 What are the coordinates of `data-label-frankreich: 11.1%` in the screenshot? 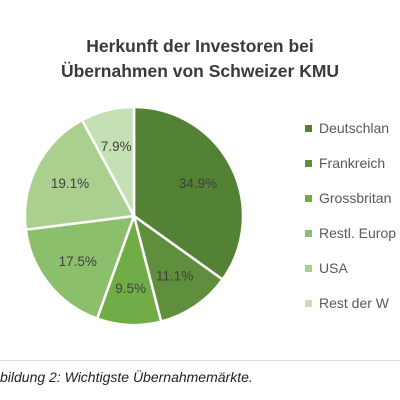 It's located at (174, 275).